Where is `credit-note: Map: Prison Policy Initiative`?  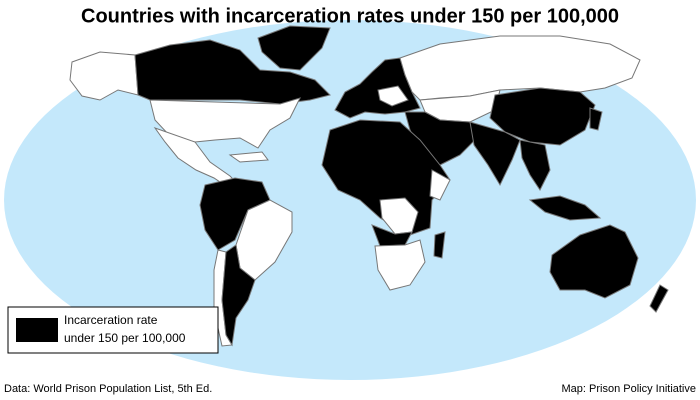 credit-note: Map: Prison Policy Initiative is located at coordinates (629, 389).